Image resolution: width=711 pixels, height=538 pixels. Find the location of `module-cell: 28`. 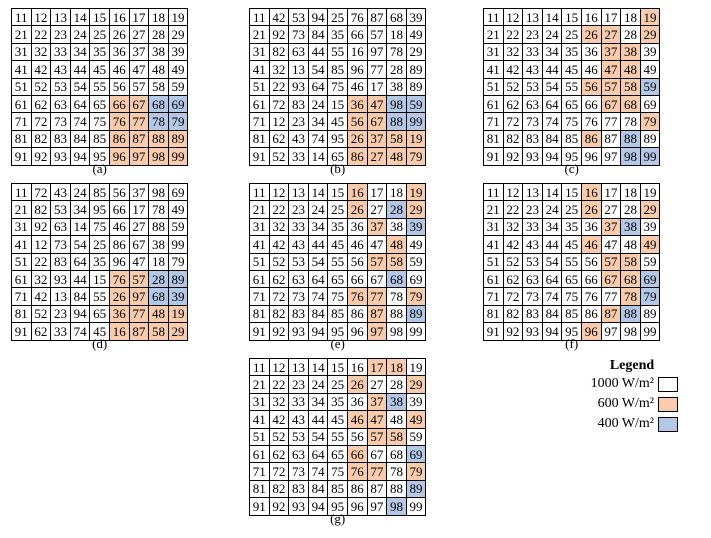

module-cell: 28 is located at coordinates (630, 34).